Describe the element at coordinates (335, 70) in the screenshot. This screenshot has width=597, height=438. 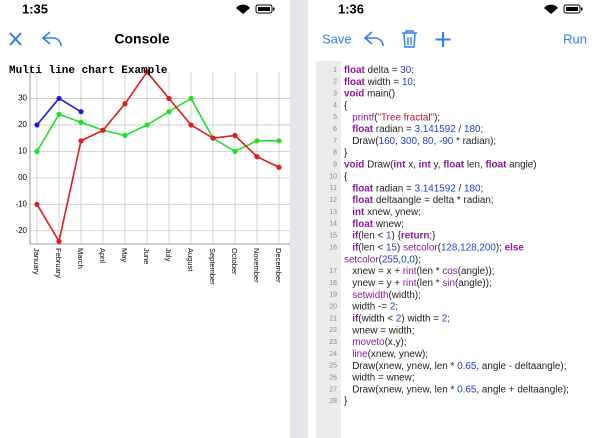
I see `line-number: 1` at that location.